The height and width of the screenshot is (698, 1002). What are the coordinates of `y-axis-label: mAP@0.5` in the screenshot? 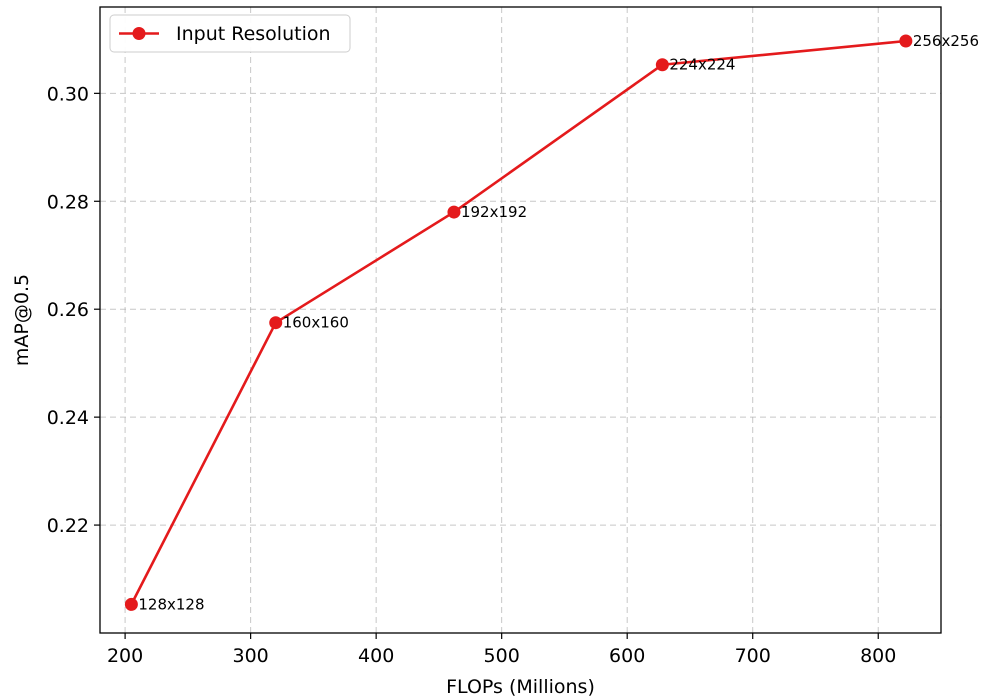 It's located at (22, 320).